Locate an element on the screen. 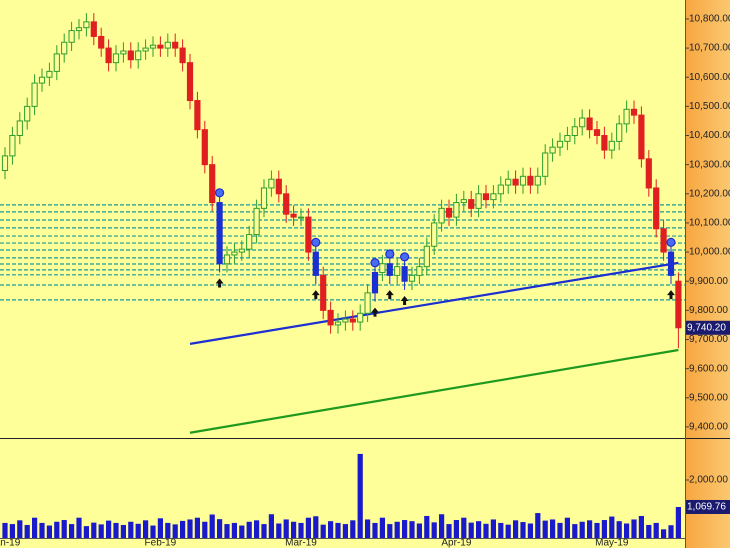 The width and height of the screenshot is (730, 548). y-tick-label: 9,500.00 is located at coordinates (708, 397).